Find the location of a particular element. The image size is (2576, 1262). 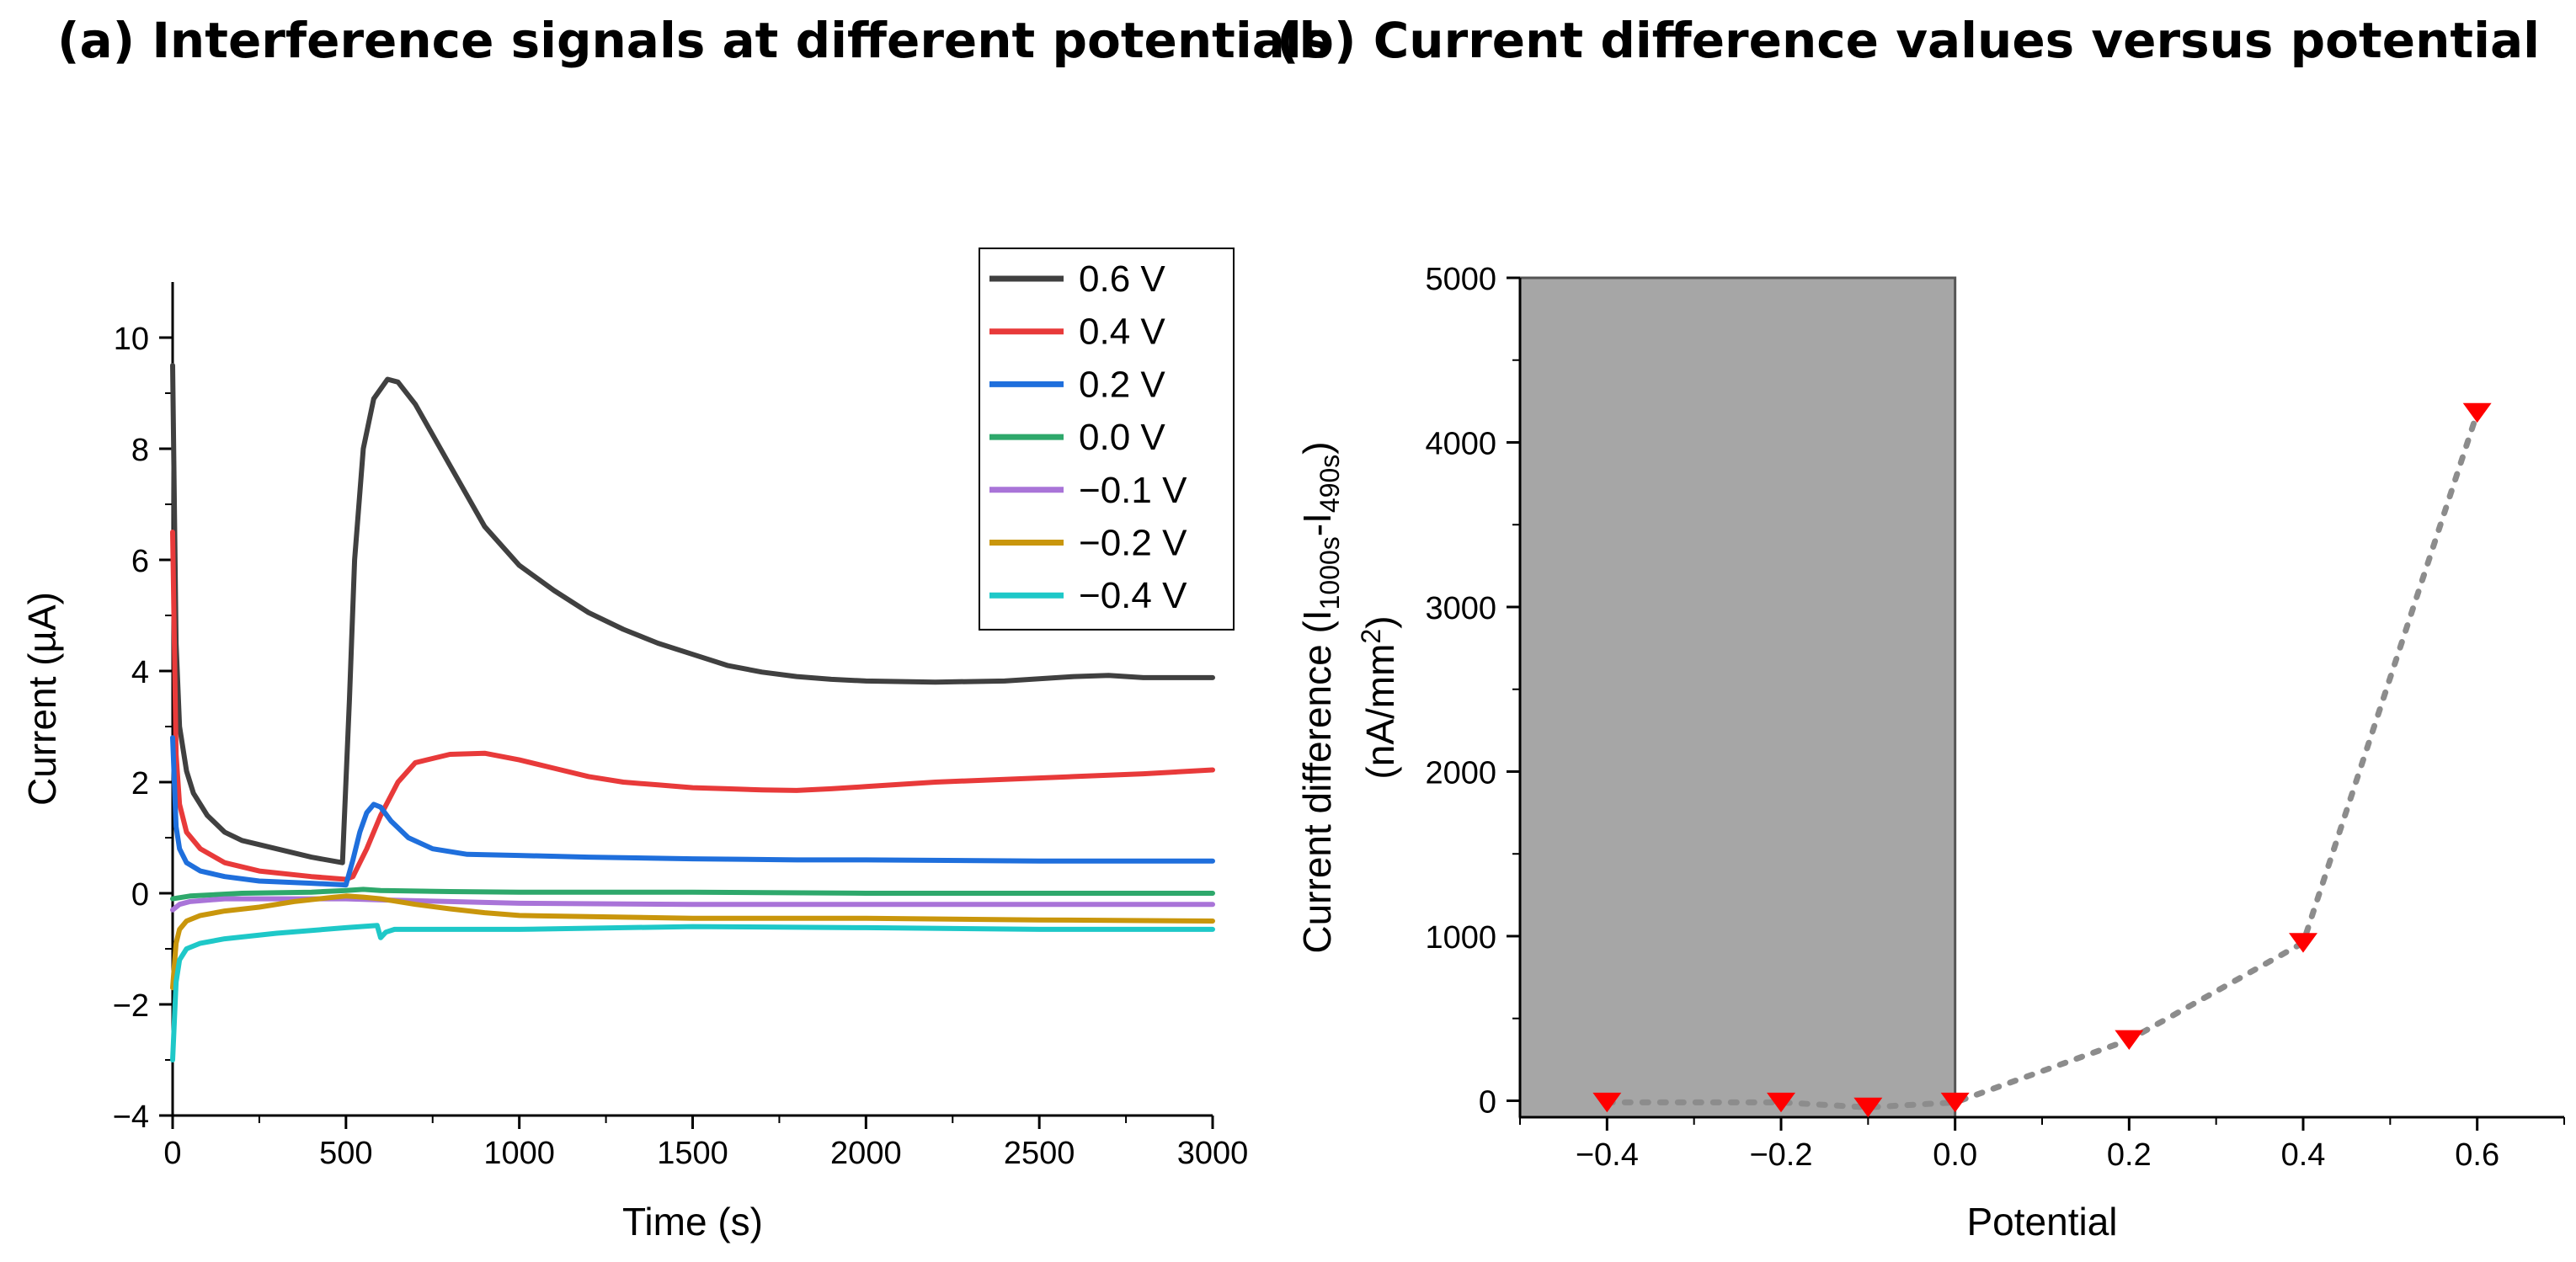

legend-label-a: 0.6 V is located at coordinates (1122, 279).